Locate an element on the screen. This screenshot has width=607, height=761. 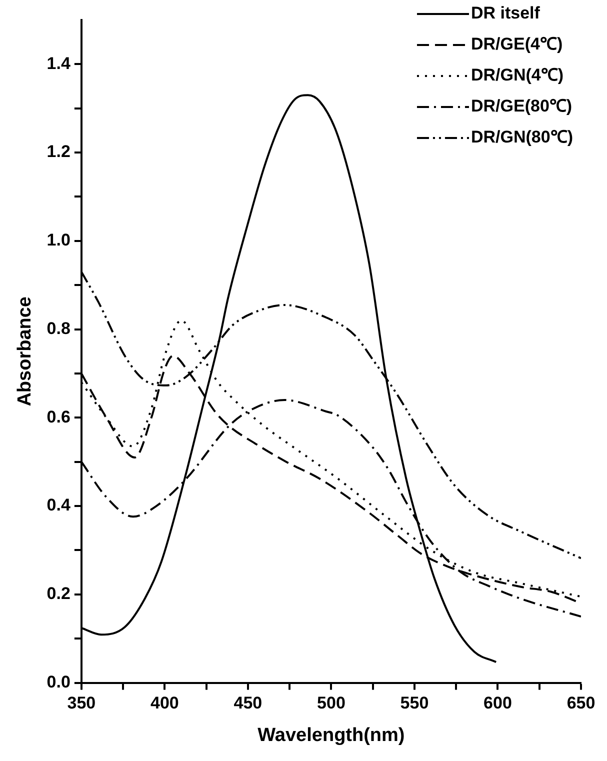
y-tick-label: 0.2 is located at coordinates (58, 594).